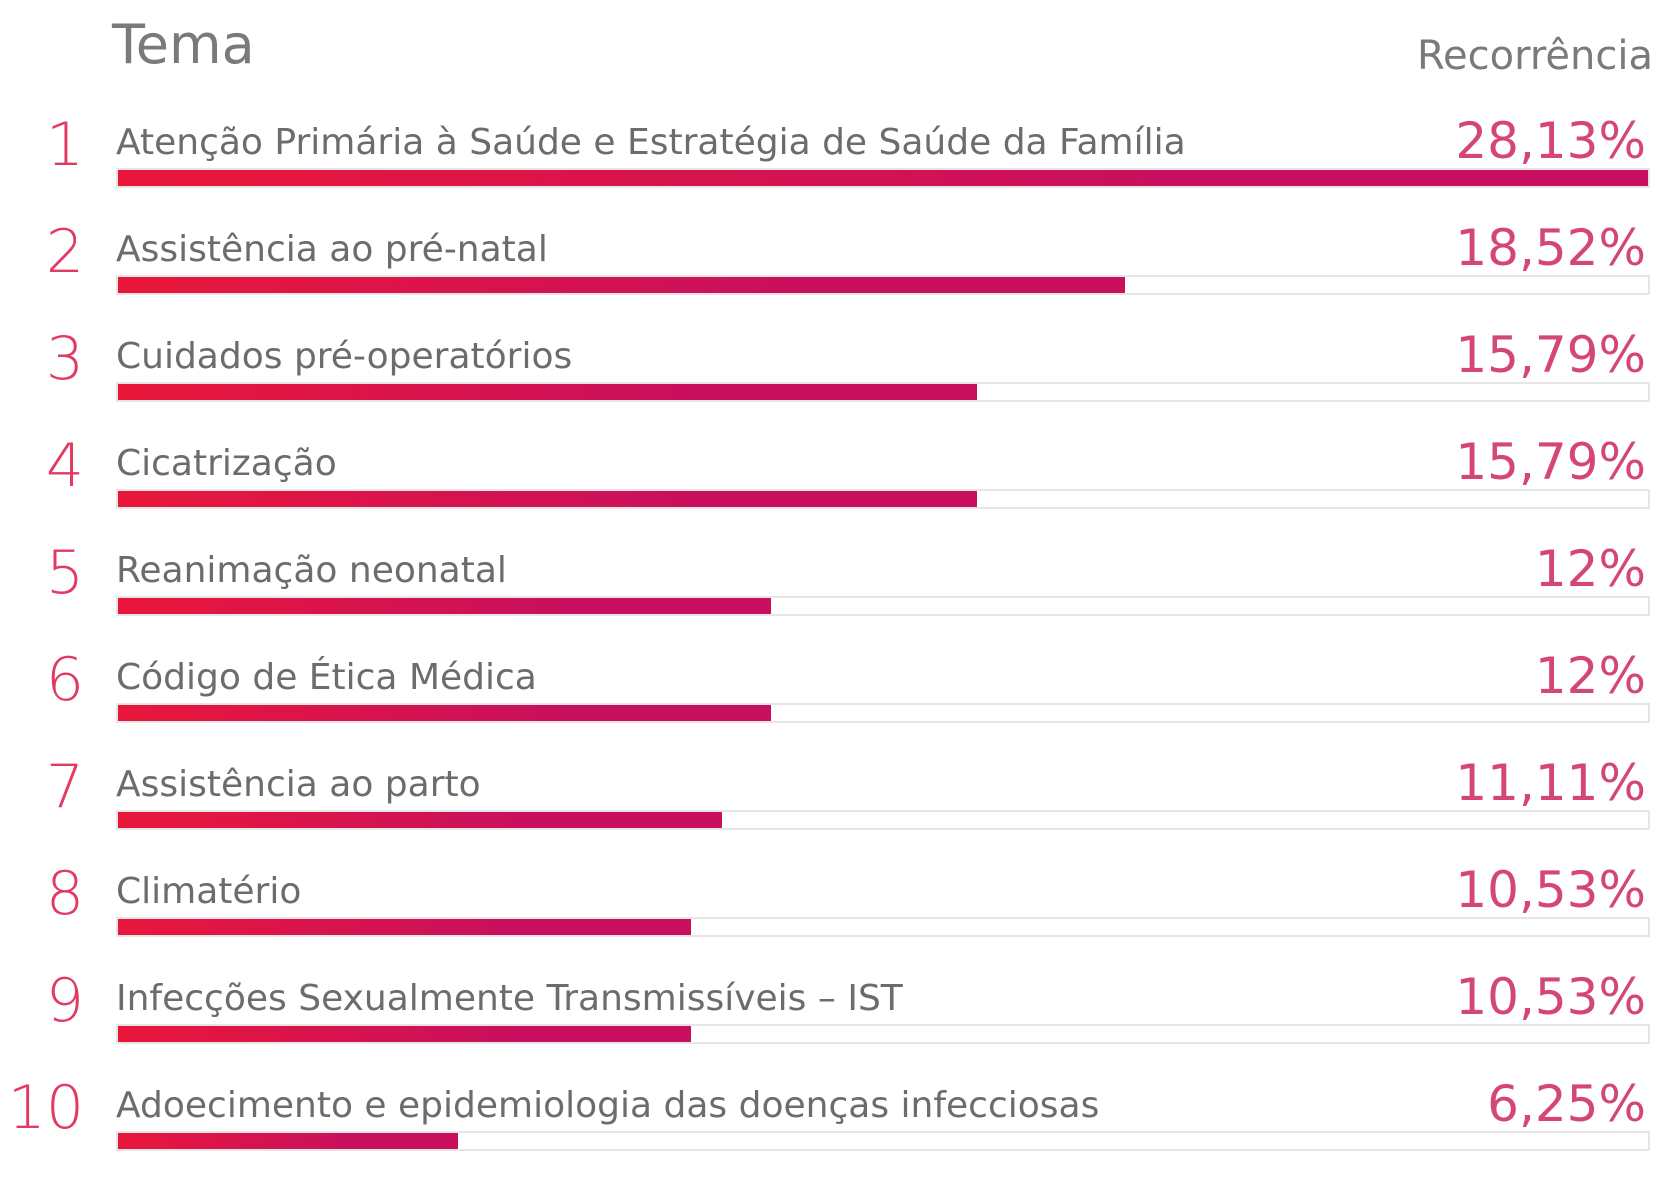 The height and width of the screenshot is (1180, 1667). What do you see at coordinates (311, 570) in the screenshot?
I see `category-label: Reanimação neonatal` at bounding box center [311, 570].